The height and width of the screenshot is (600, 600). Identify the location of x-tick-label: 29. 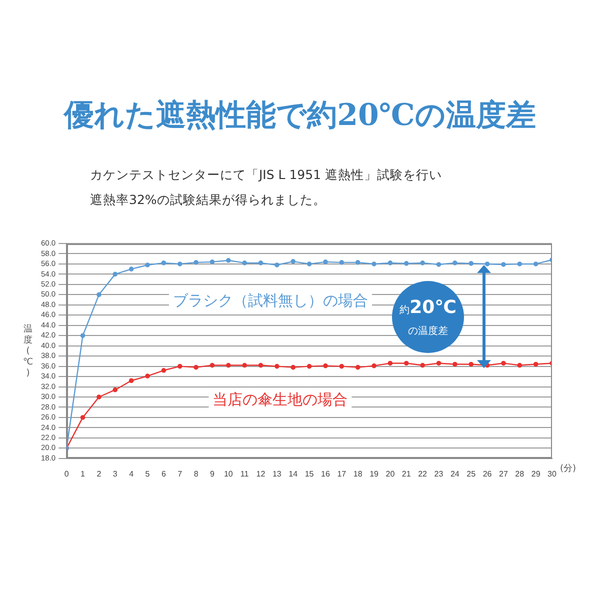
(536, 473).